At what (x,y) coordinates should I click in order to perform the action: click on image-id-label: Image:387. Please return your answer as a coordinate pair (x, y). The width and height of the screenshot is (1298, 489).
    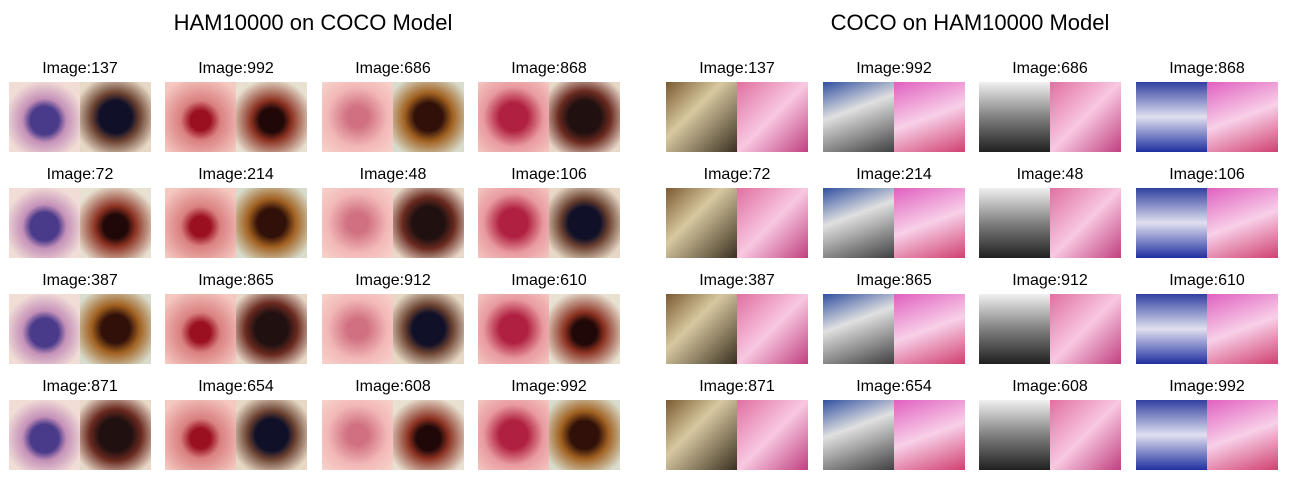
    Looking at the image, I should click on (80, 280).